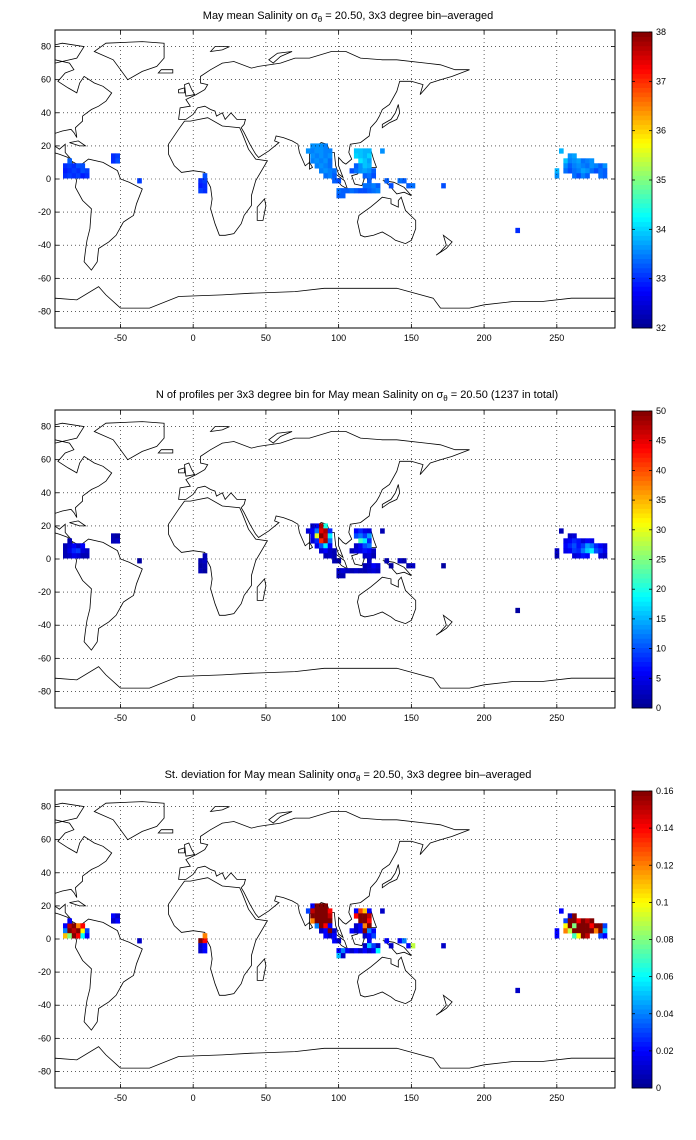 The image size is (696, 1140). Describe the element at coordinates (44, 212) in the screenshot. I see `y-tick-label: -20` at that location.